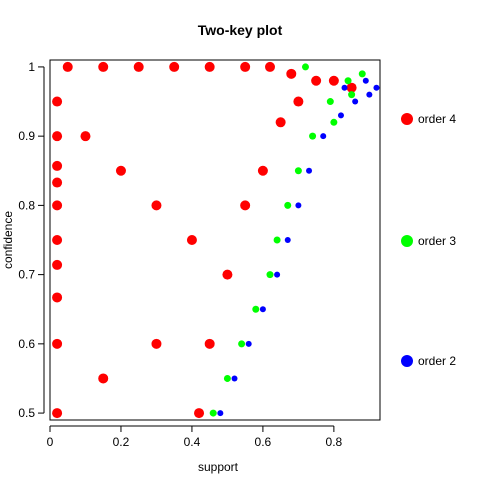  What do you see at coordinates (8, 240) in the screenshot?
I see `y-axis-label: confidence` at bounding box center [8, 240].